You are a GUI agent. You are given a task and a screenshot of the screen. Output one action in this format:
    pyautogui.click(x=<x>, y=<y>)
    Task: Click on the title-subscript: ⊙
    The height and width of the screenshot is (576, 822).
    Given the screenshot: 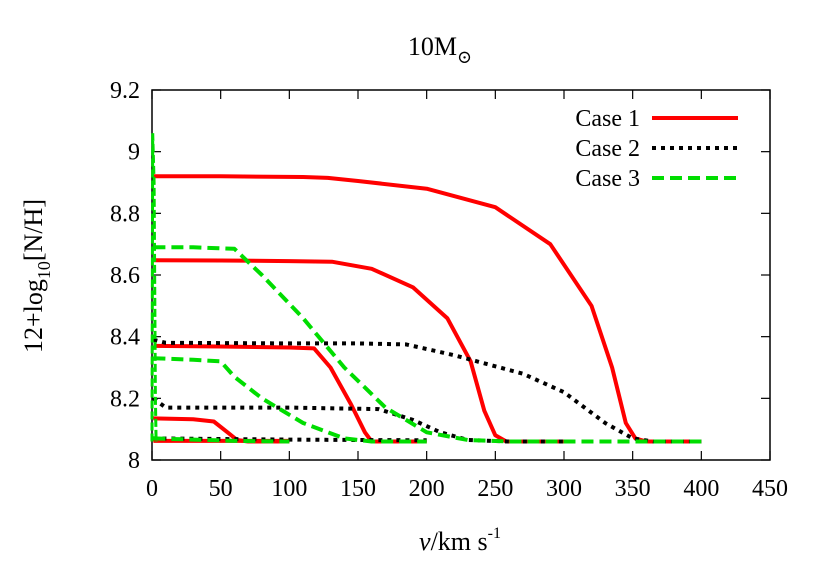 What is the action you would take?
    pyautogui.click(x=464, y=57)
    